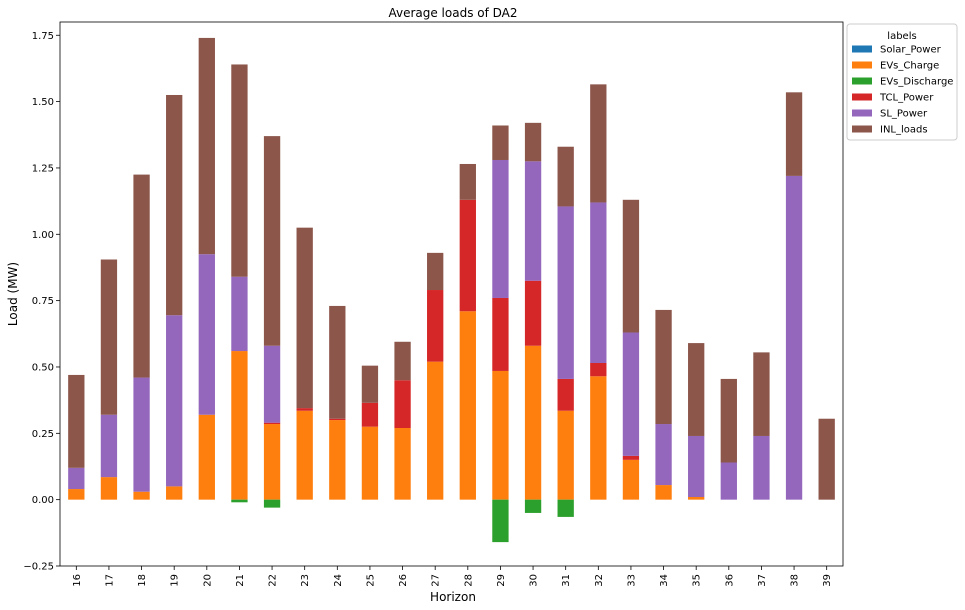 This screenshot has height=610, width=965. What do you see at coordinates (729, 580) in the screenshot?
I see `x-tick-label: 36` at bounding box center [729, 580].